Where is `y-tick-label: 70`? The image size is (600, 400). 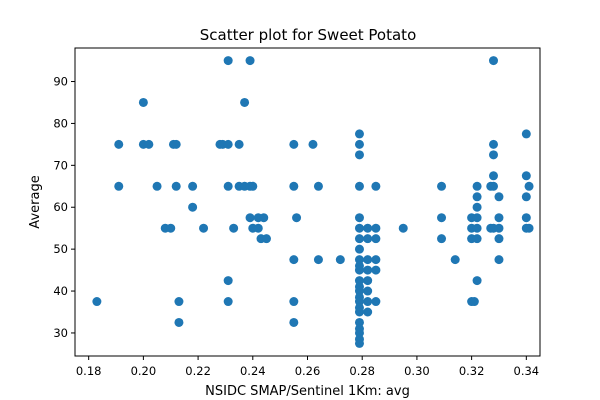
y-tick-label: 70 is located at coordinates (60, 165).